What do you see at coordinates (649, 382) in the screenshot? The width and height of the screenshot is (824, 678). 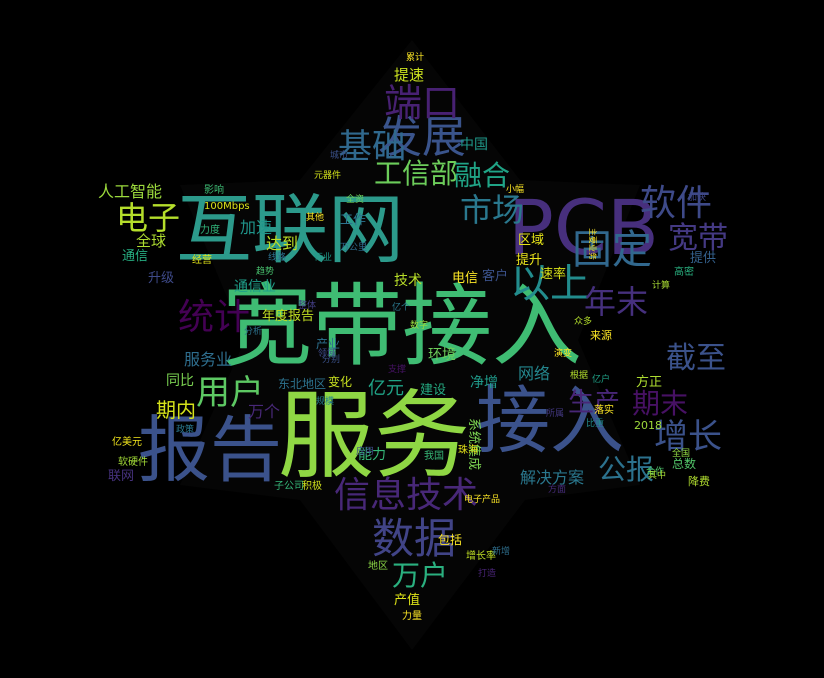 I see `word-fangzheng: 方正` at bounding box center [649, 382].